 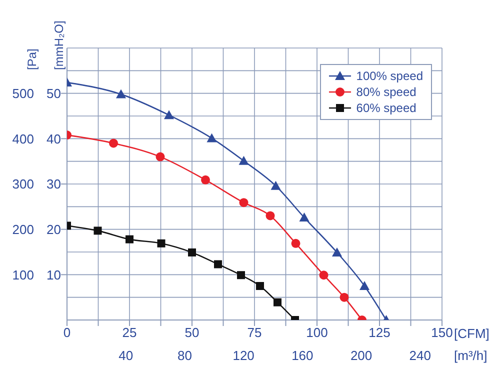 I want to click on x-tick-label: 50, so click(x=192, y=332).